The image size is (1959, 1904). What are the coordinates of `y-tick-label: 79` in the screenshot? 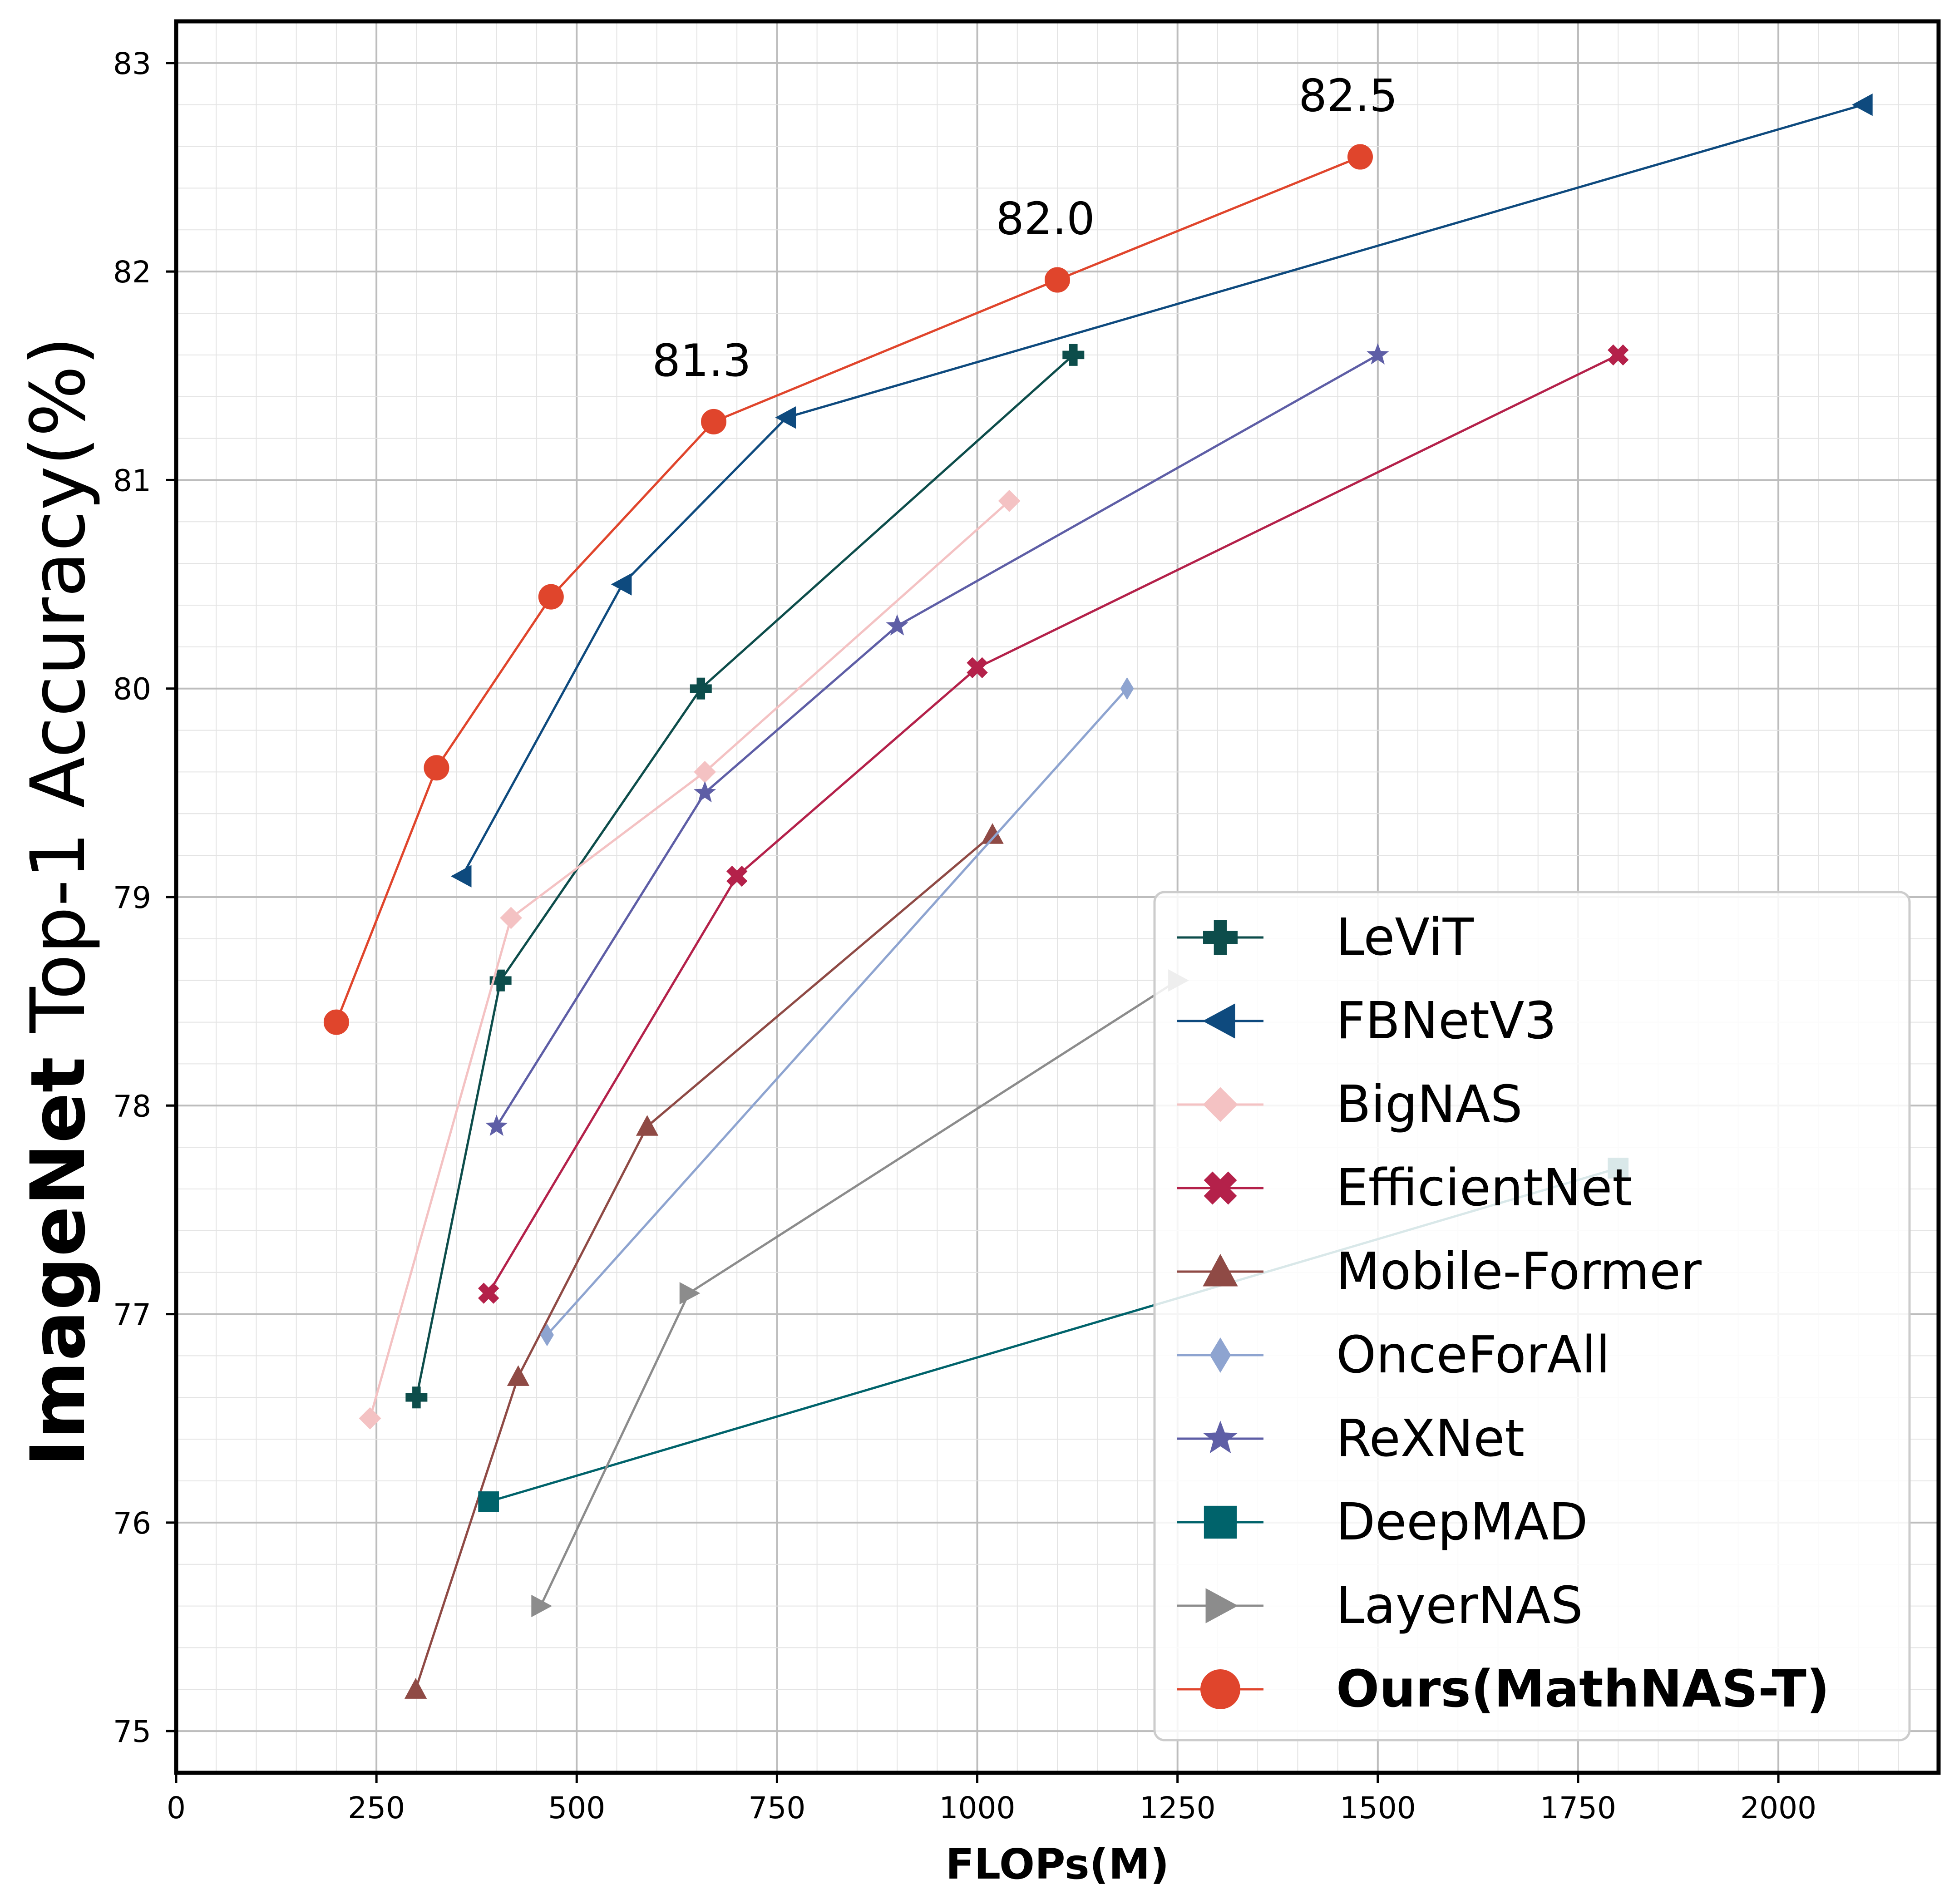 It's located at (132, 897).